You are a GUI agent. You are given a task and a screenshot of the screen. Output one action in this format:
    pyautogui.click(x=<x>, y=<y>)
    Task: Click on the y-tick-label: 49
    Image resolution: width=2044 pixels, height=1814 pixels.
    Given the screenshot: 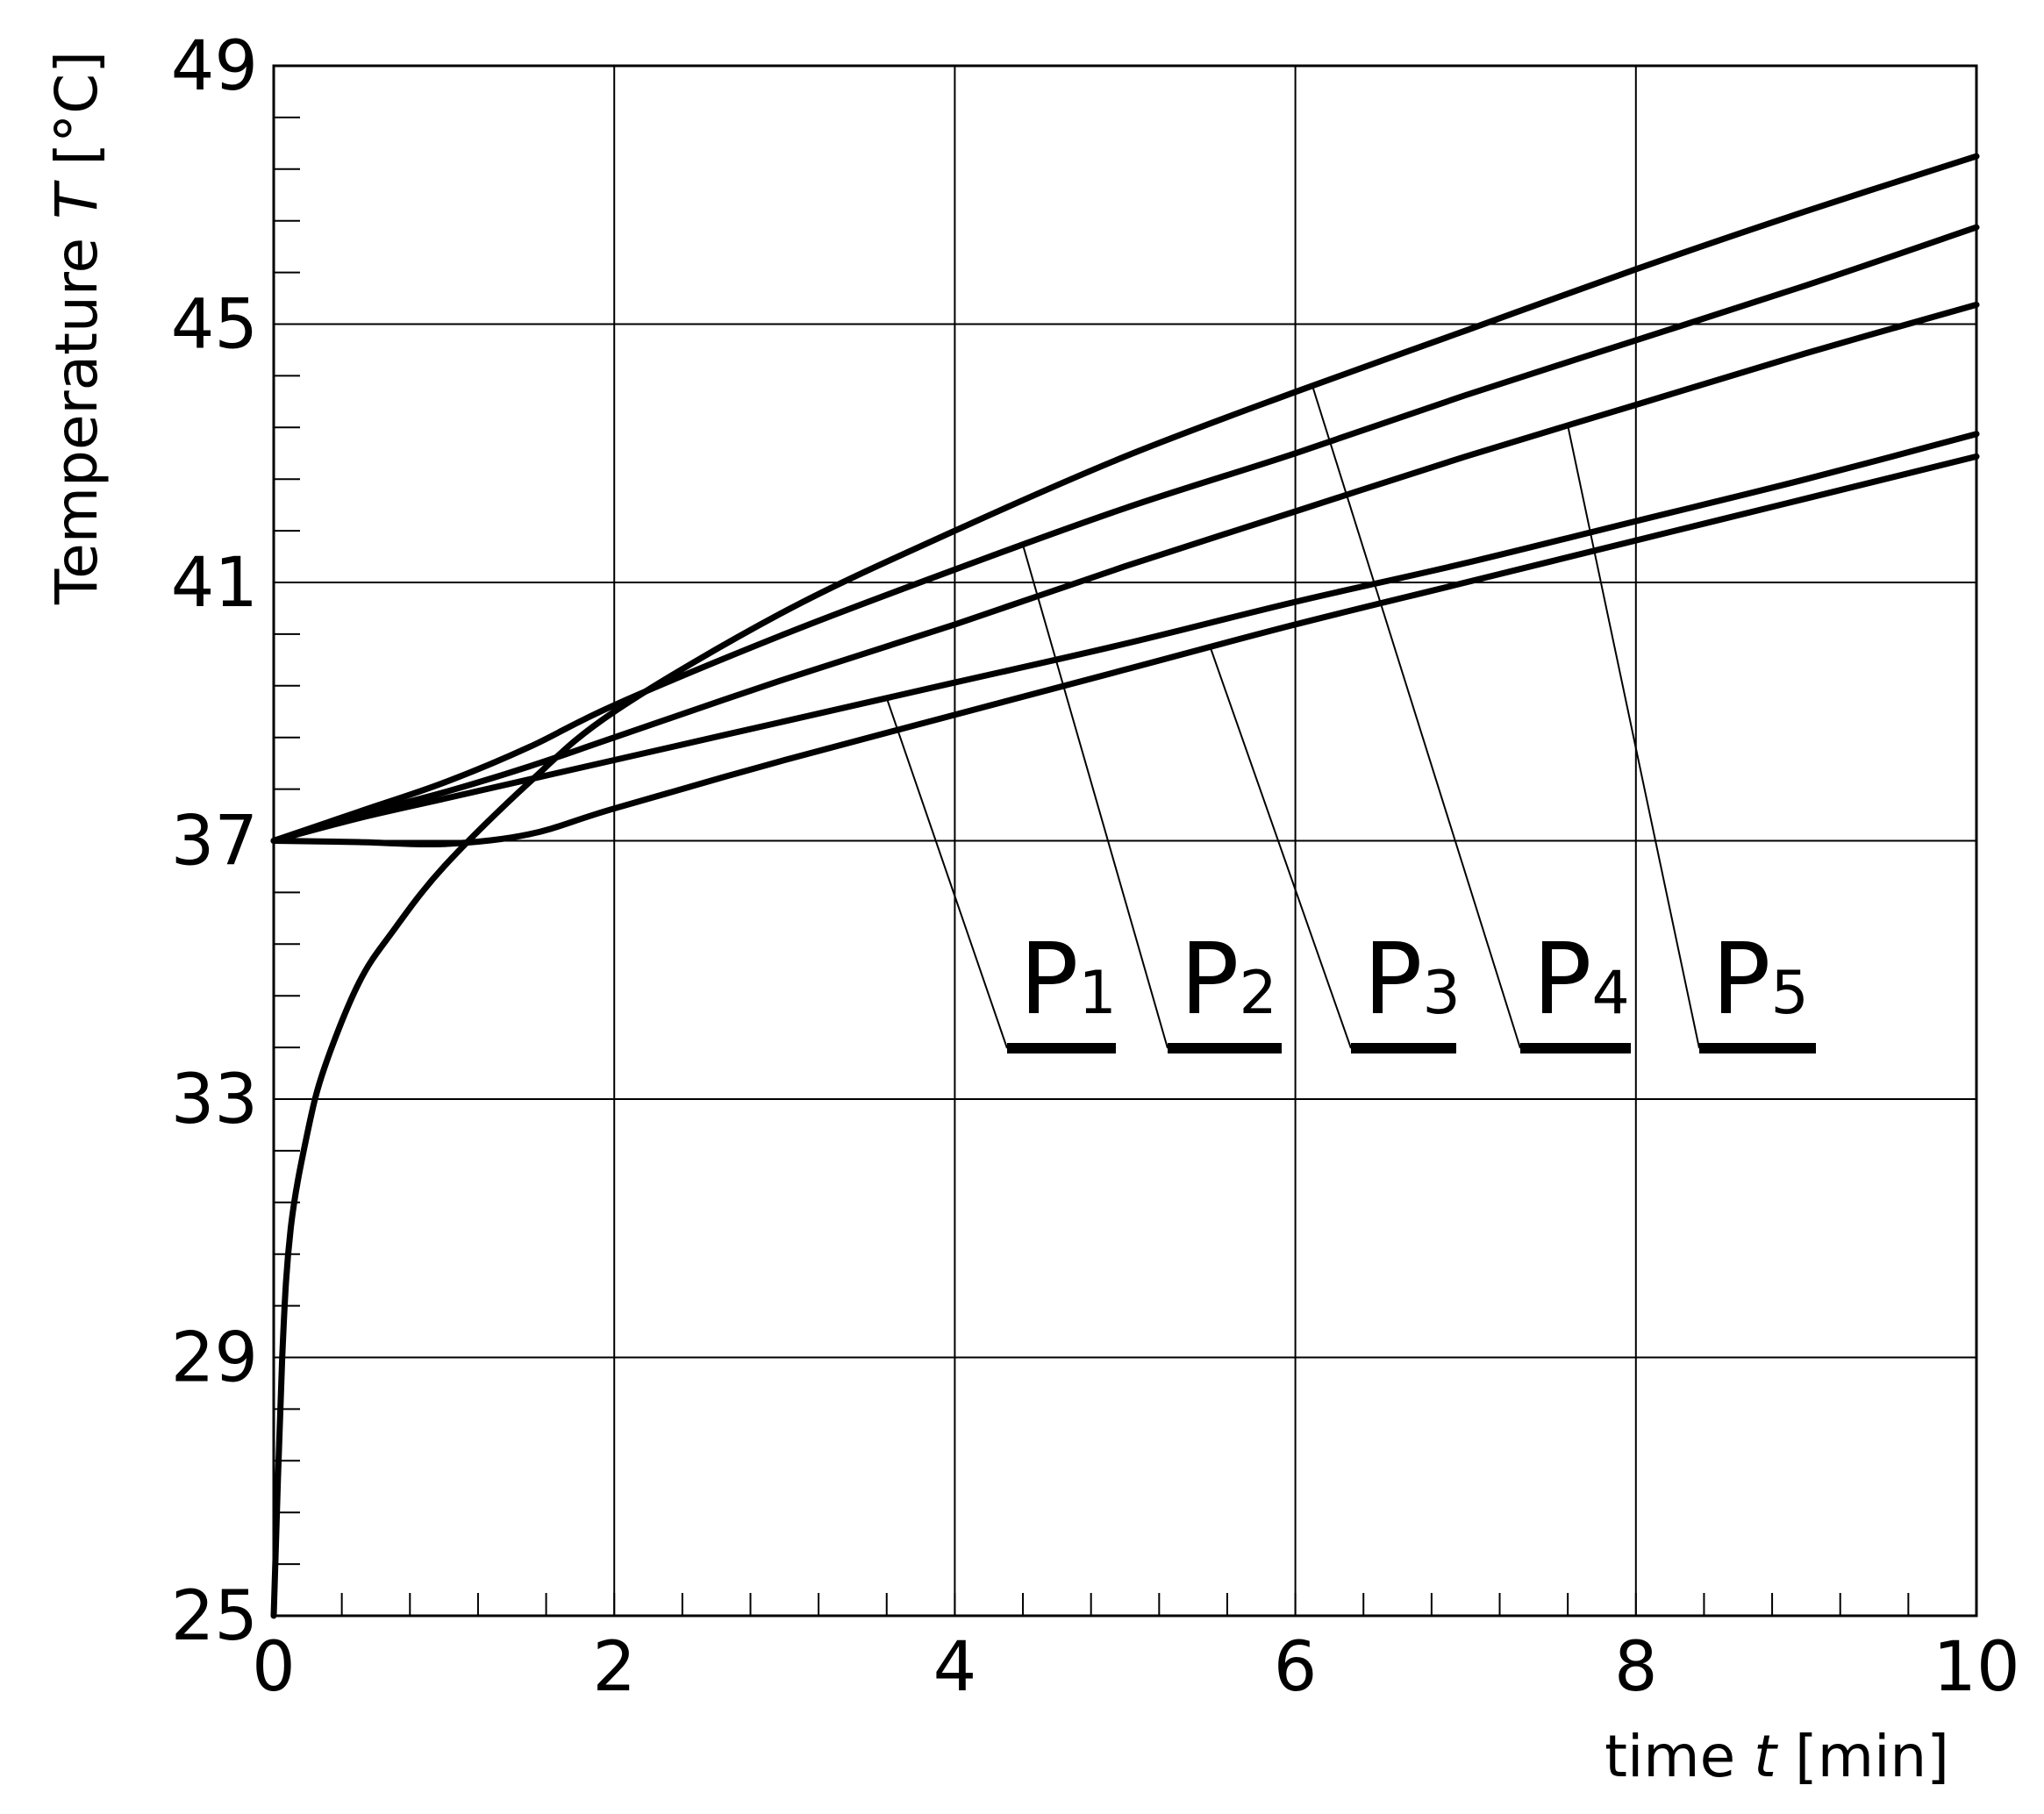 What is the action you would take?
    pyautogui.click(x=215, y=66)
    